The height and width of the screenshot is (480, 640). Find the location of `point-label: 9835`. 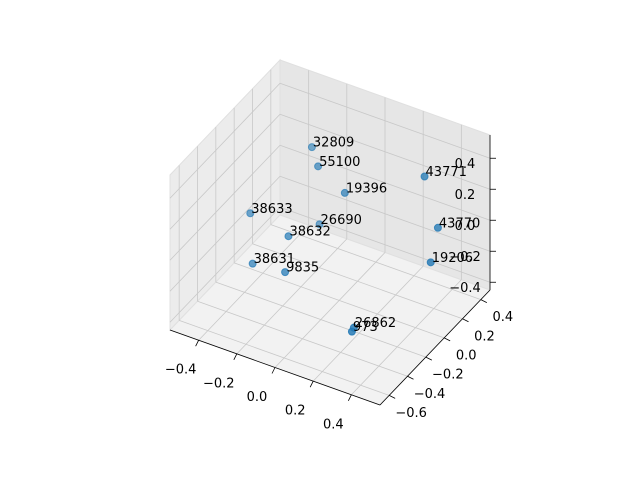

point-label: 9835 is located at coordinates (302, 268).